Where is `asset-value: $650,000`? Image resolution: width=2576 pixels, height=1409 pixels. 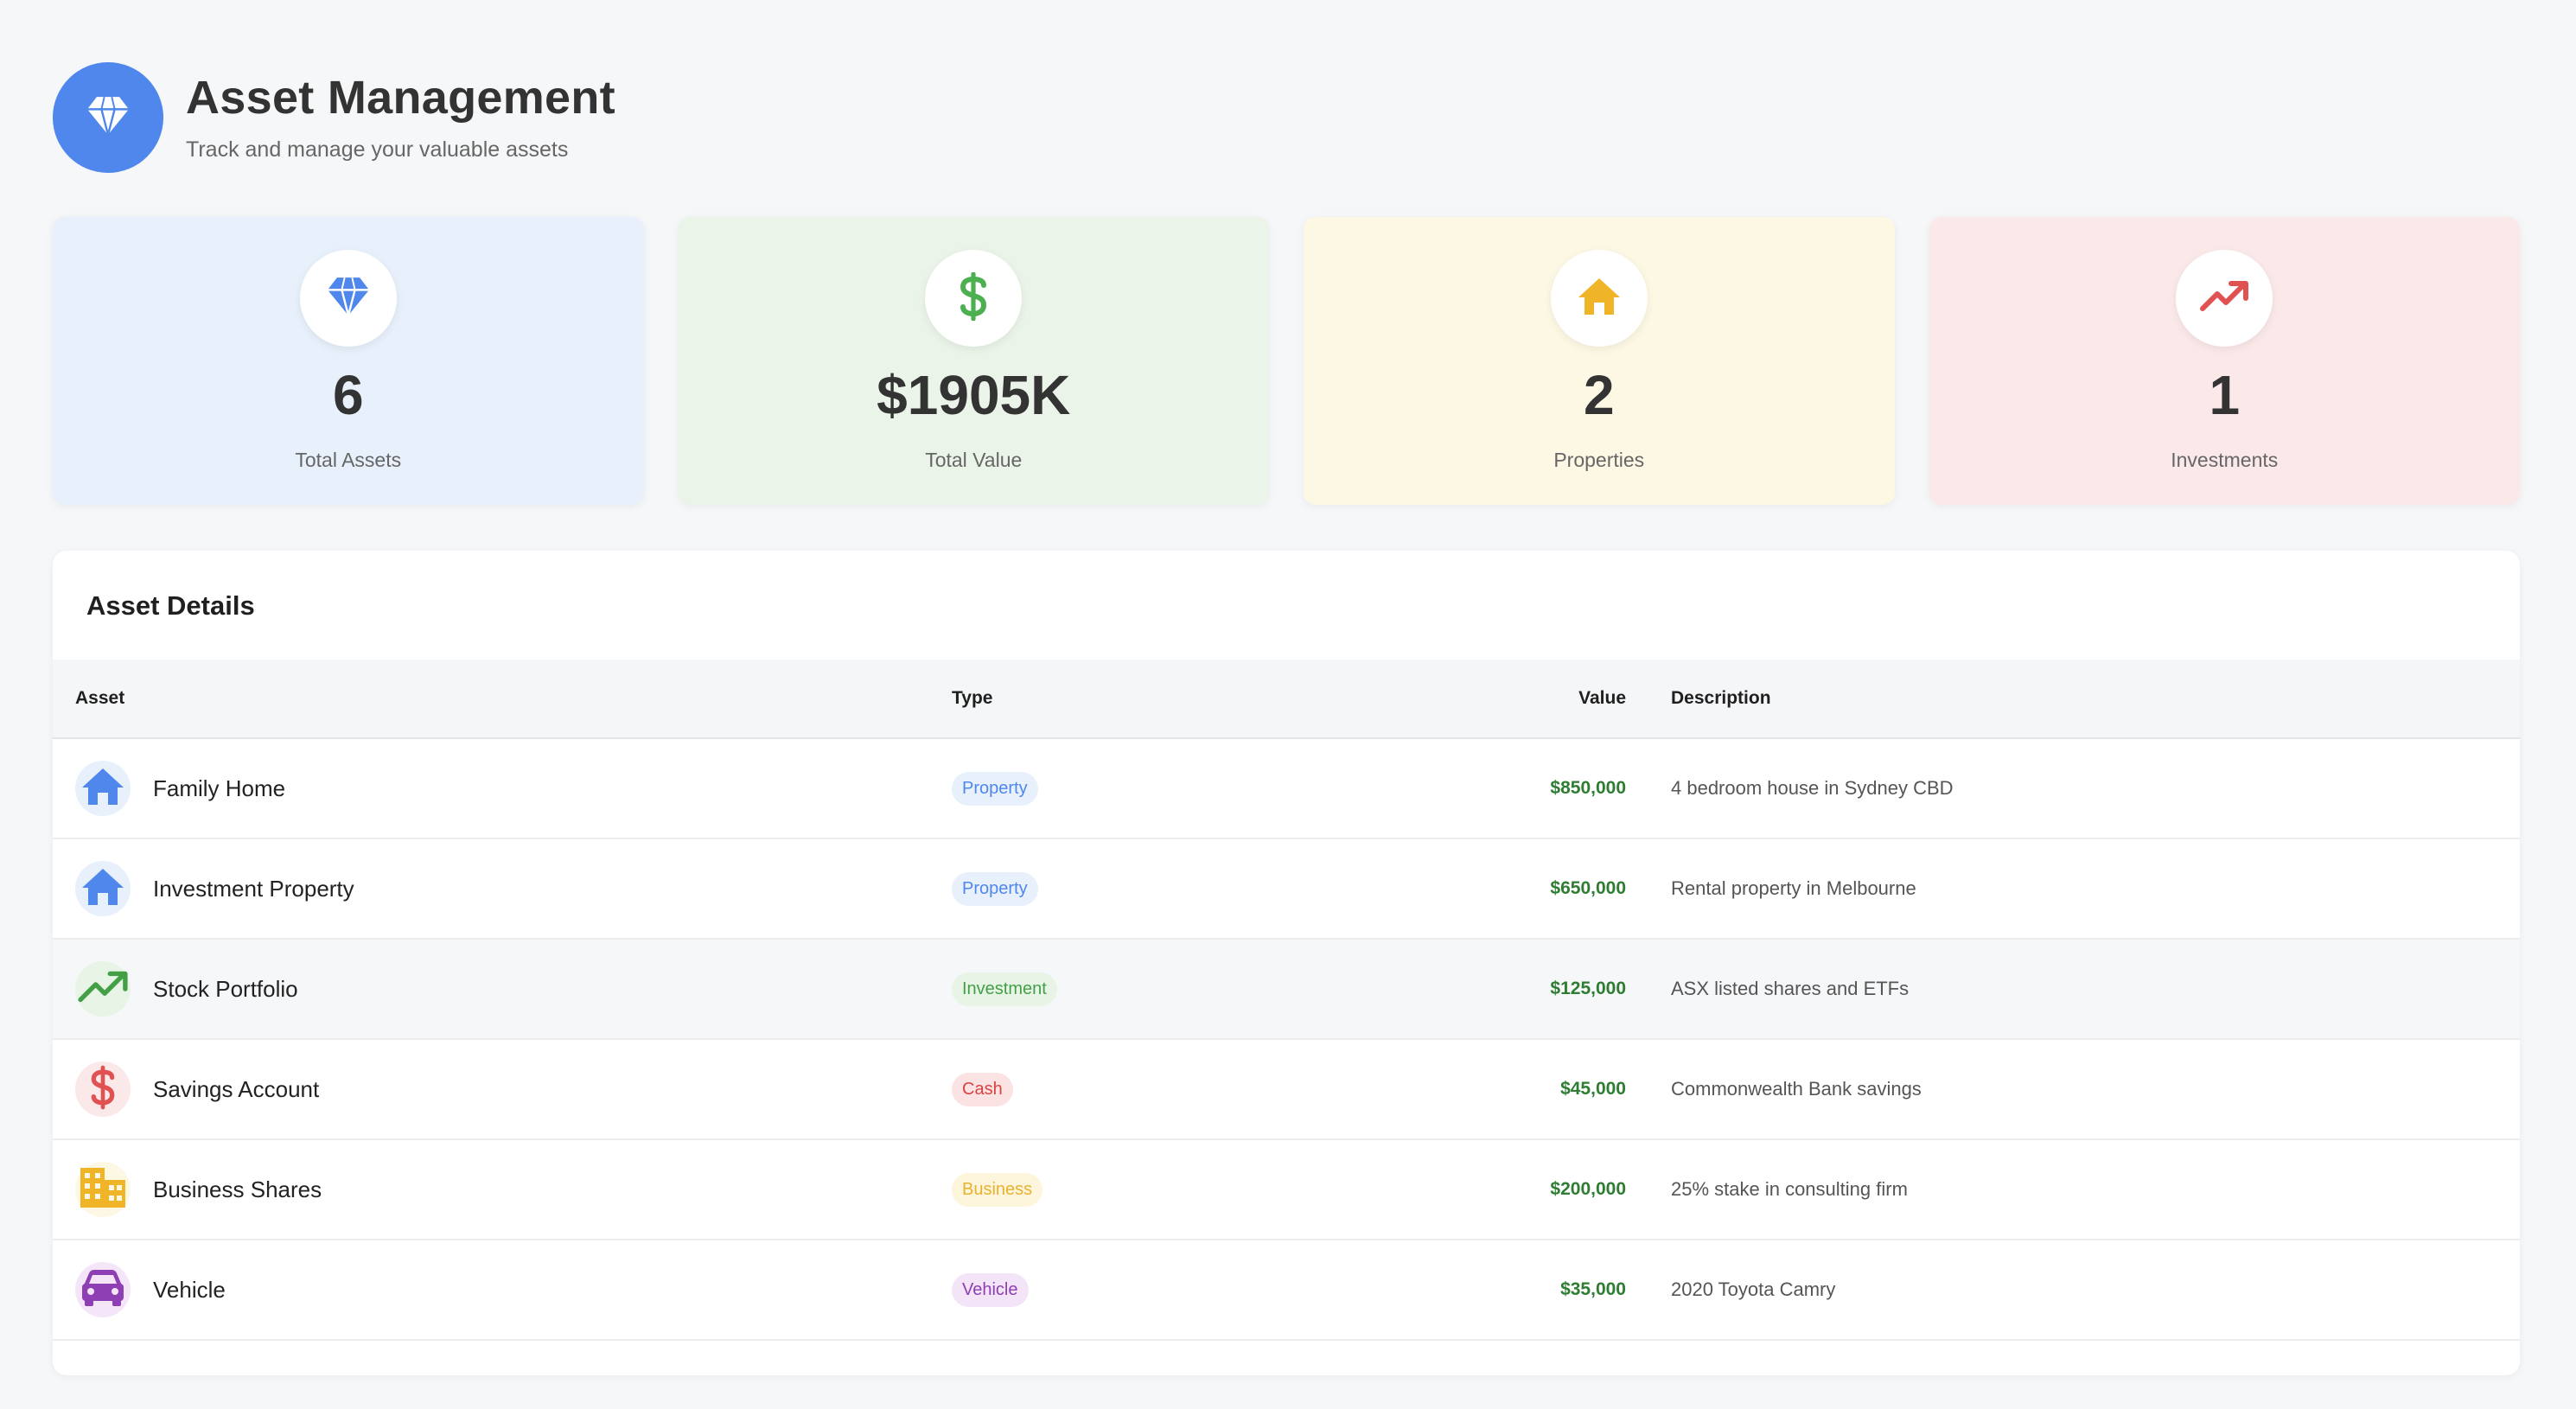 asset-value: $650,000 is located at coordinates (1588, 888).